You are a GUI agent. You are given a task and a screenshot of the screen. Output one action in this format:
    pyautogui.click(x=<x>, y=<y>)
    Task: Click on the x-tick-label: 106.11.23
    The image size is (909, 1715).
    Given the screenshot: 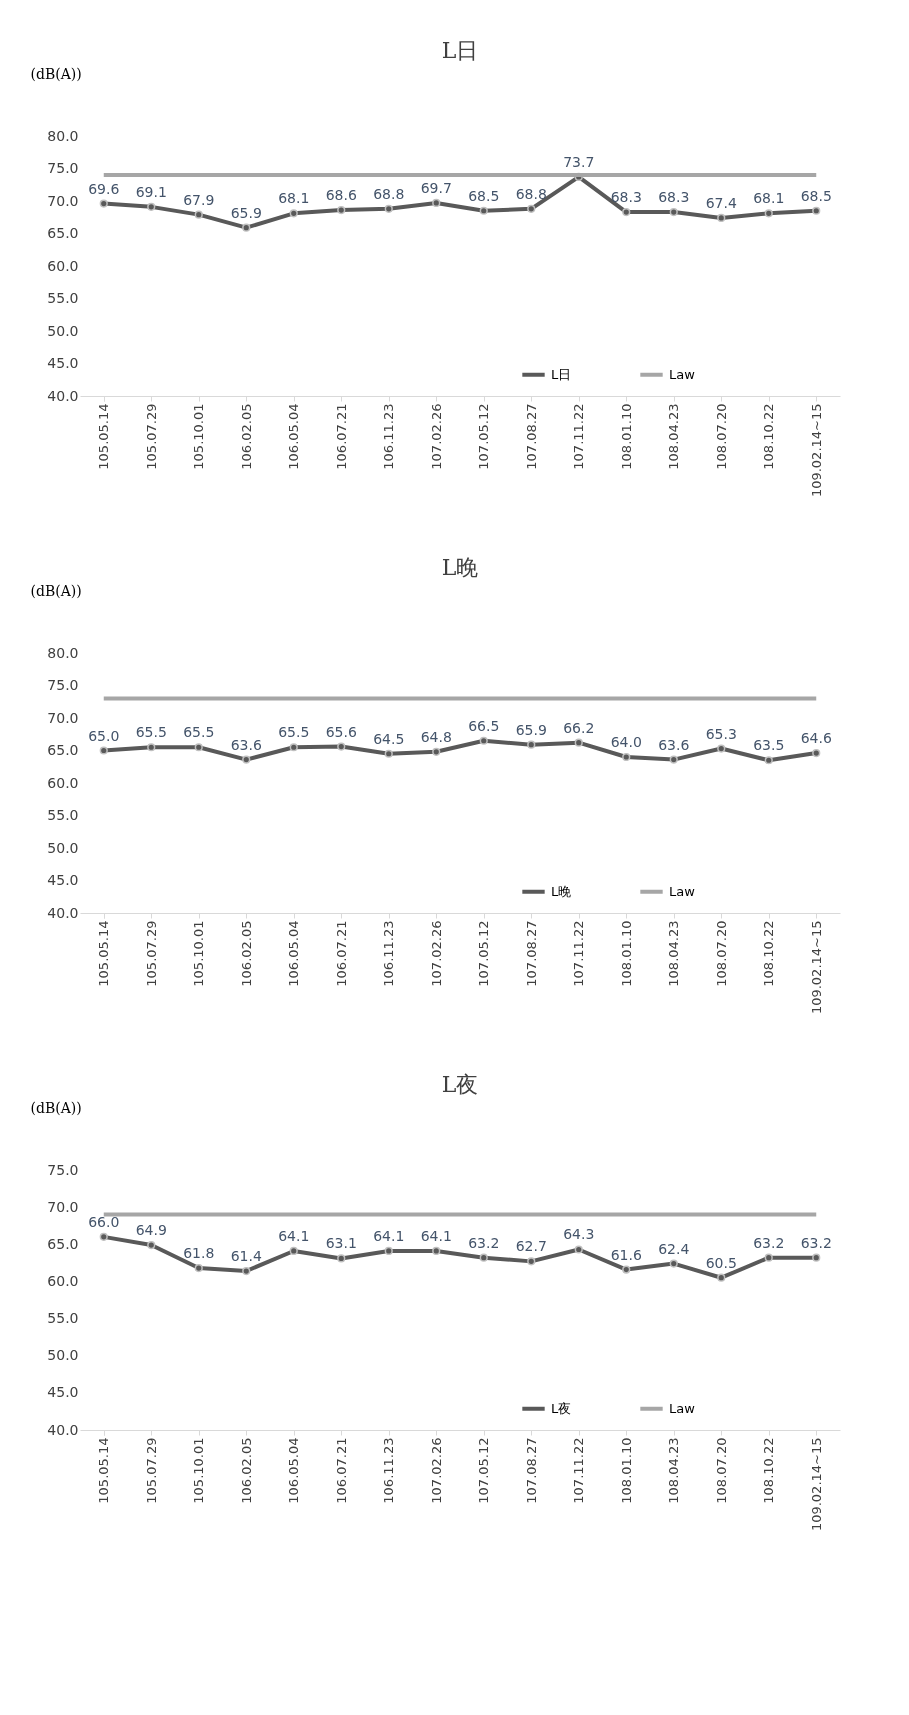 What is the action you would take?
    pyautogui.click(x=389, y=436)
    